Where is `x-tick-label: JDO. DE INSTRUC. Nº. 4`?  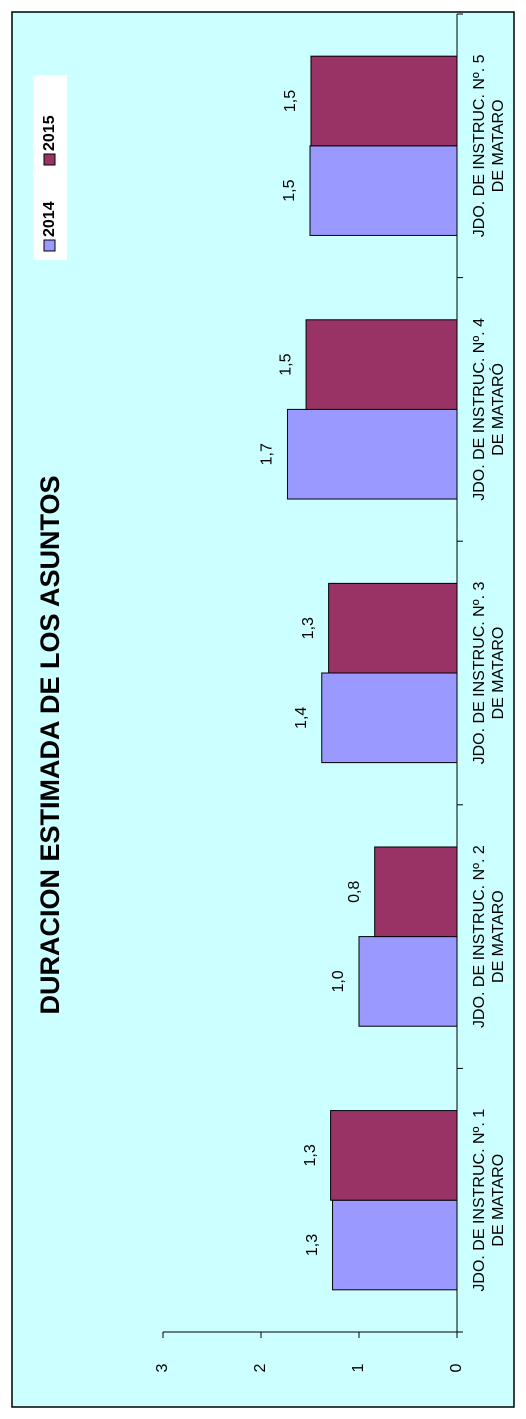 x-tick-label: JDO. DE INSTRUC. Nº. 4 is located at coordinates (479, 409).